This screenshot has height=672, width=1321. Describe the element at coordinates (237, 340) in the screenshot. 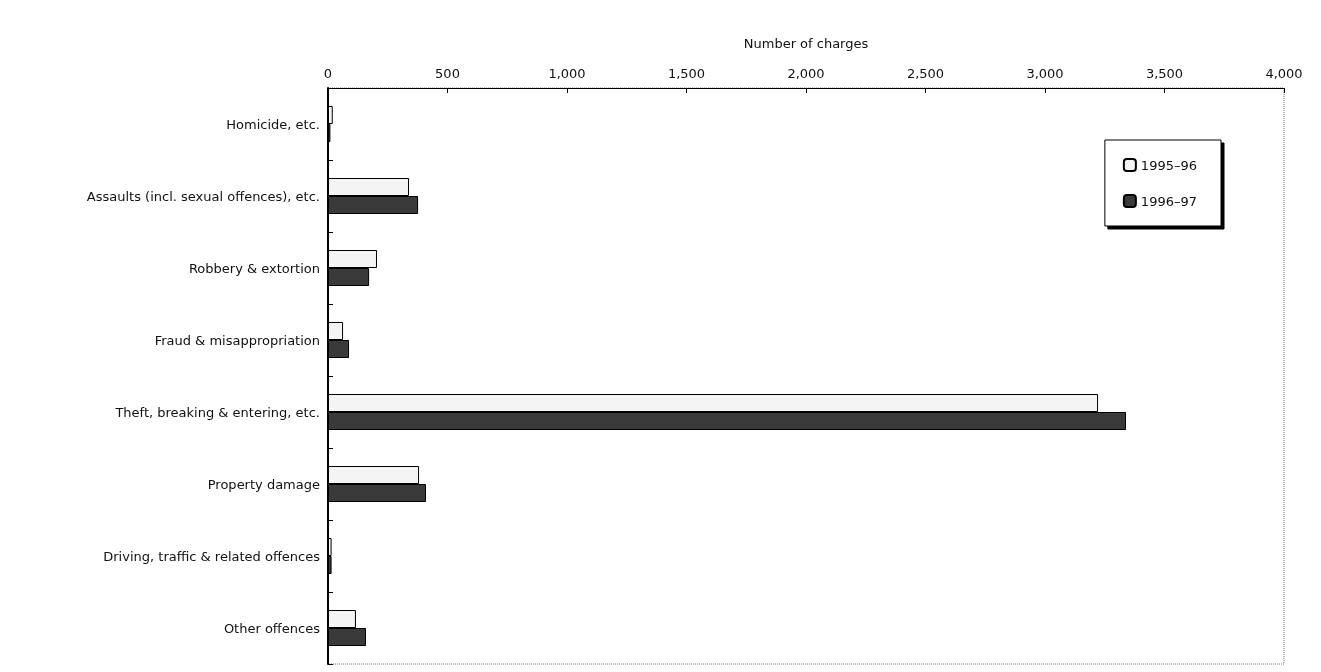

I see `y-tick-label: Fraud & misappropriation` at that location.